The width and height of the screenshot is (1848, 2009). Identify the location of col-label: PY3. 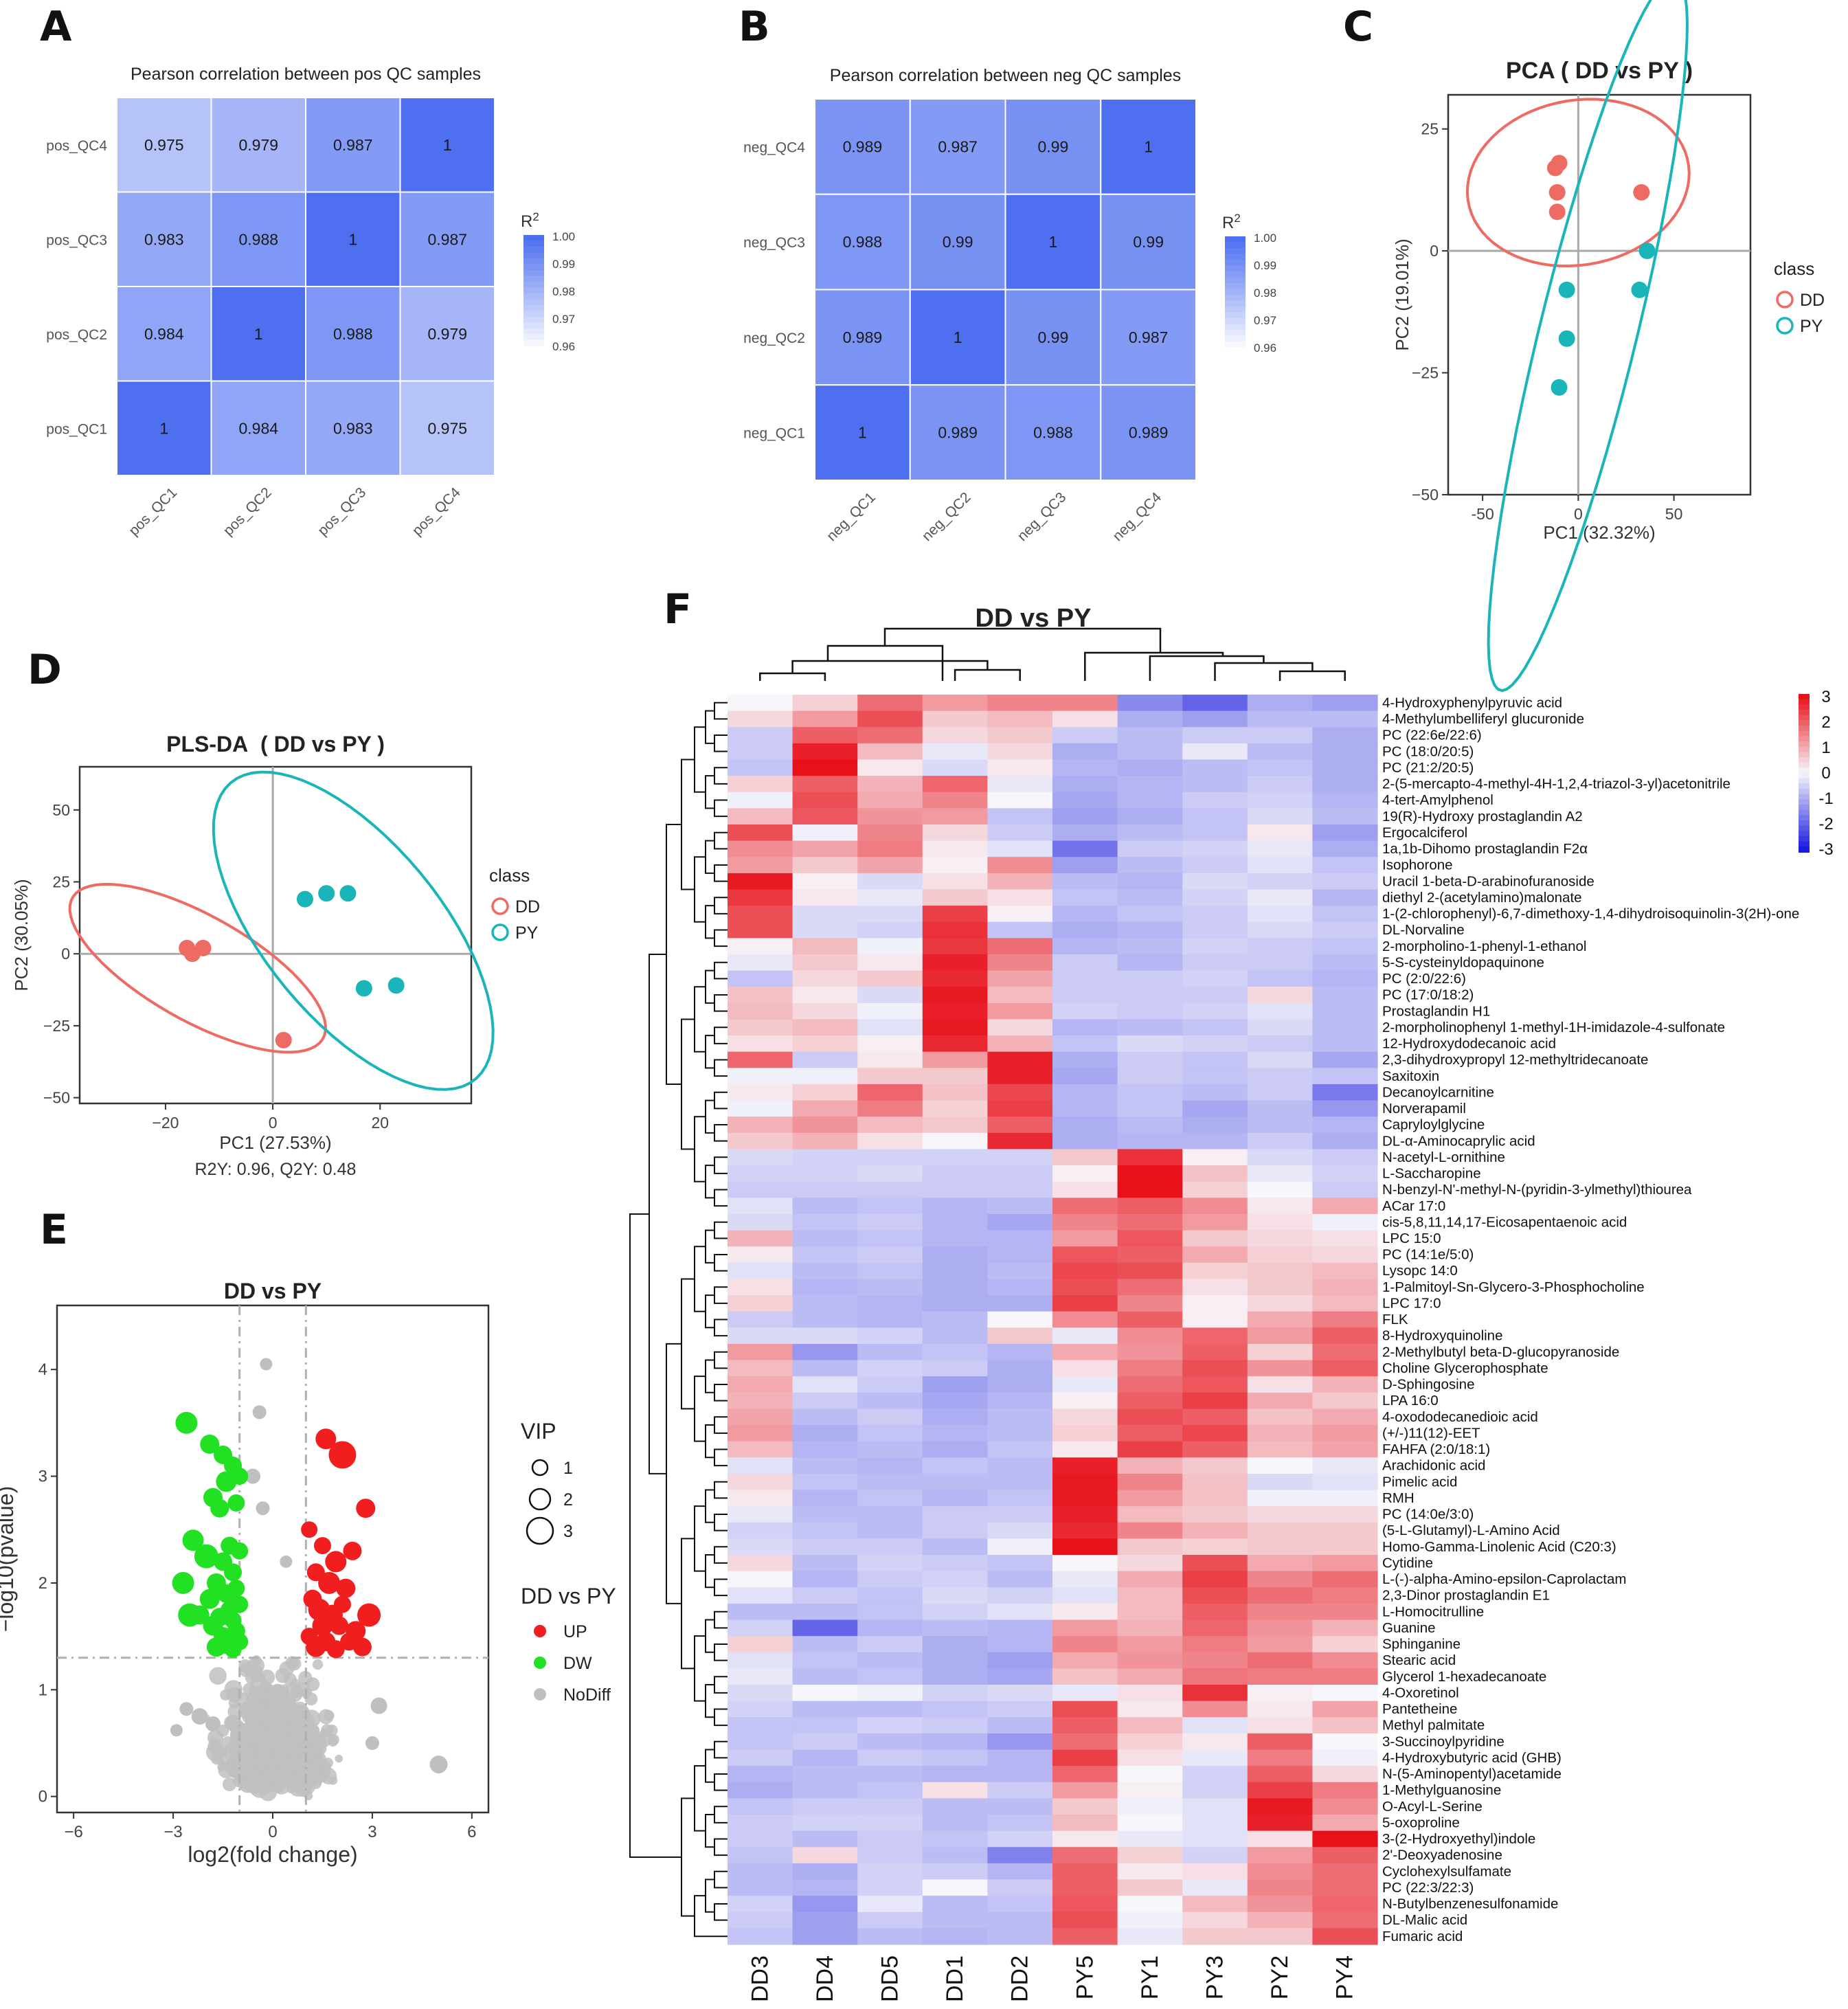
(1215, 1977).